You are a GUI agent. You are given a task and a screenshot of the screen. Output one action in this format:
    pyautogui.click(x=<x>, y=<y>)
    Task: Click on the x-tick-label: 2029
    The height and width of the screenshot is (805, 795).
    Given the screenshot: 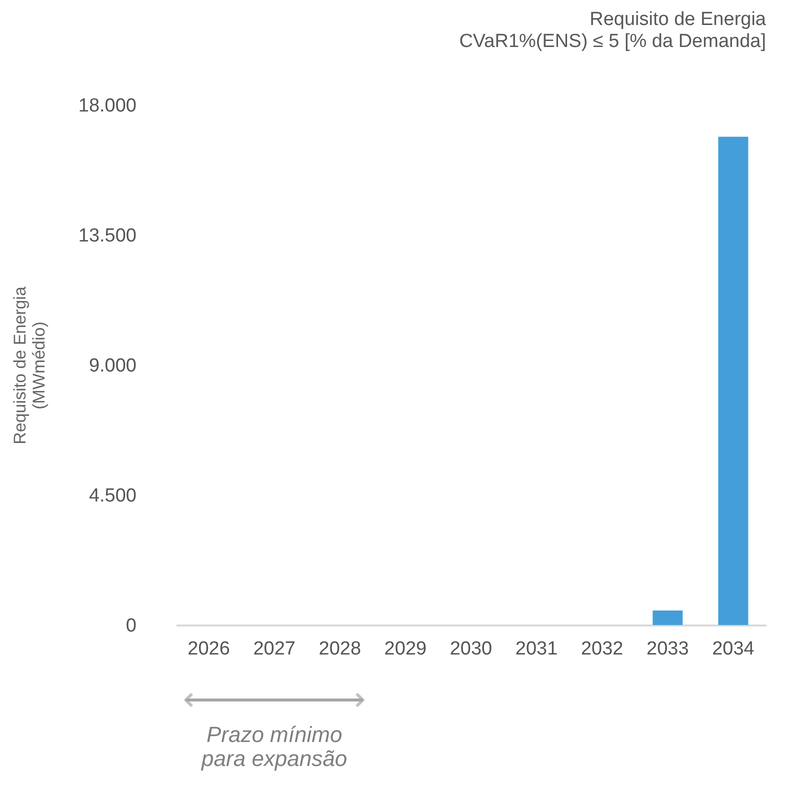 What is the action you would take?
    pyautogui.click(x=405, y=649)
    